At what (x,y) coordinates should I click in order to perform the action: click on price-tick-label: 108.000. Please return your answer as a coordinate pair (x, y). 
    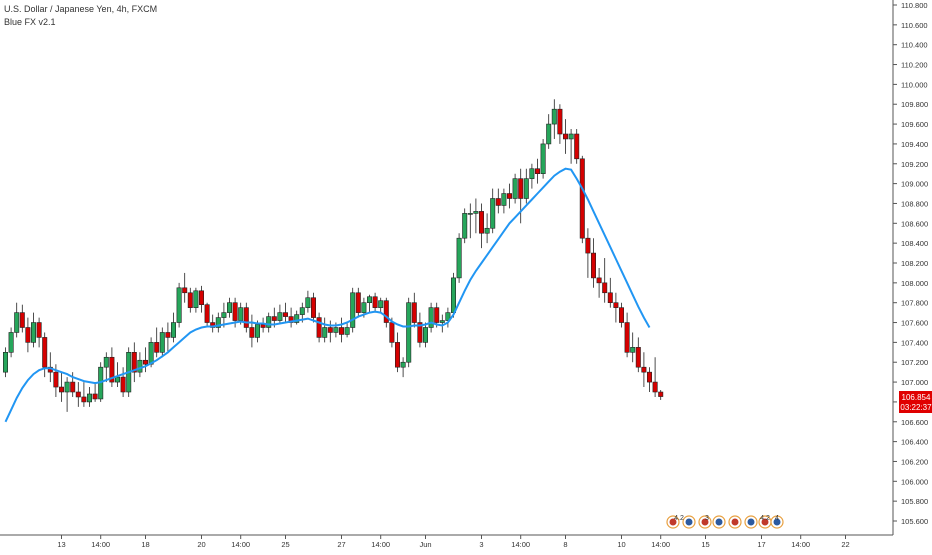
    Looking at the image, I should click on (914, 283).